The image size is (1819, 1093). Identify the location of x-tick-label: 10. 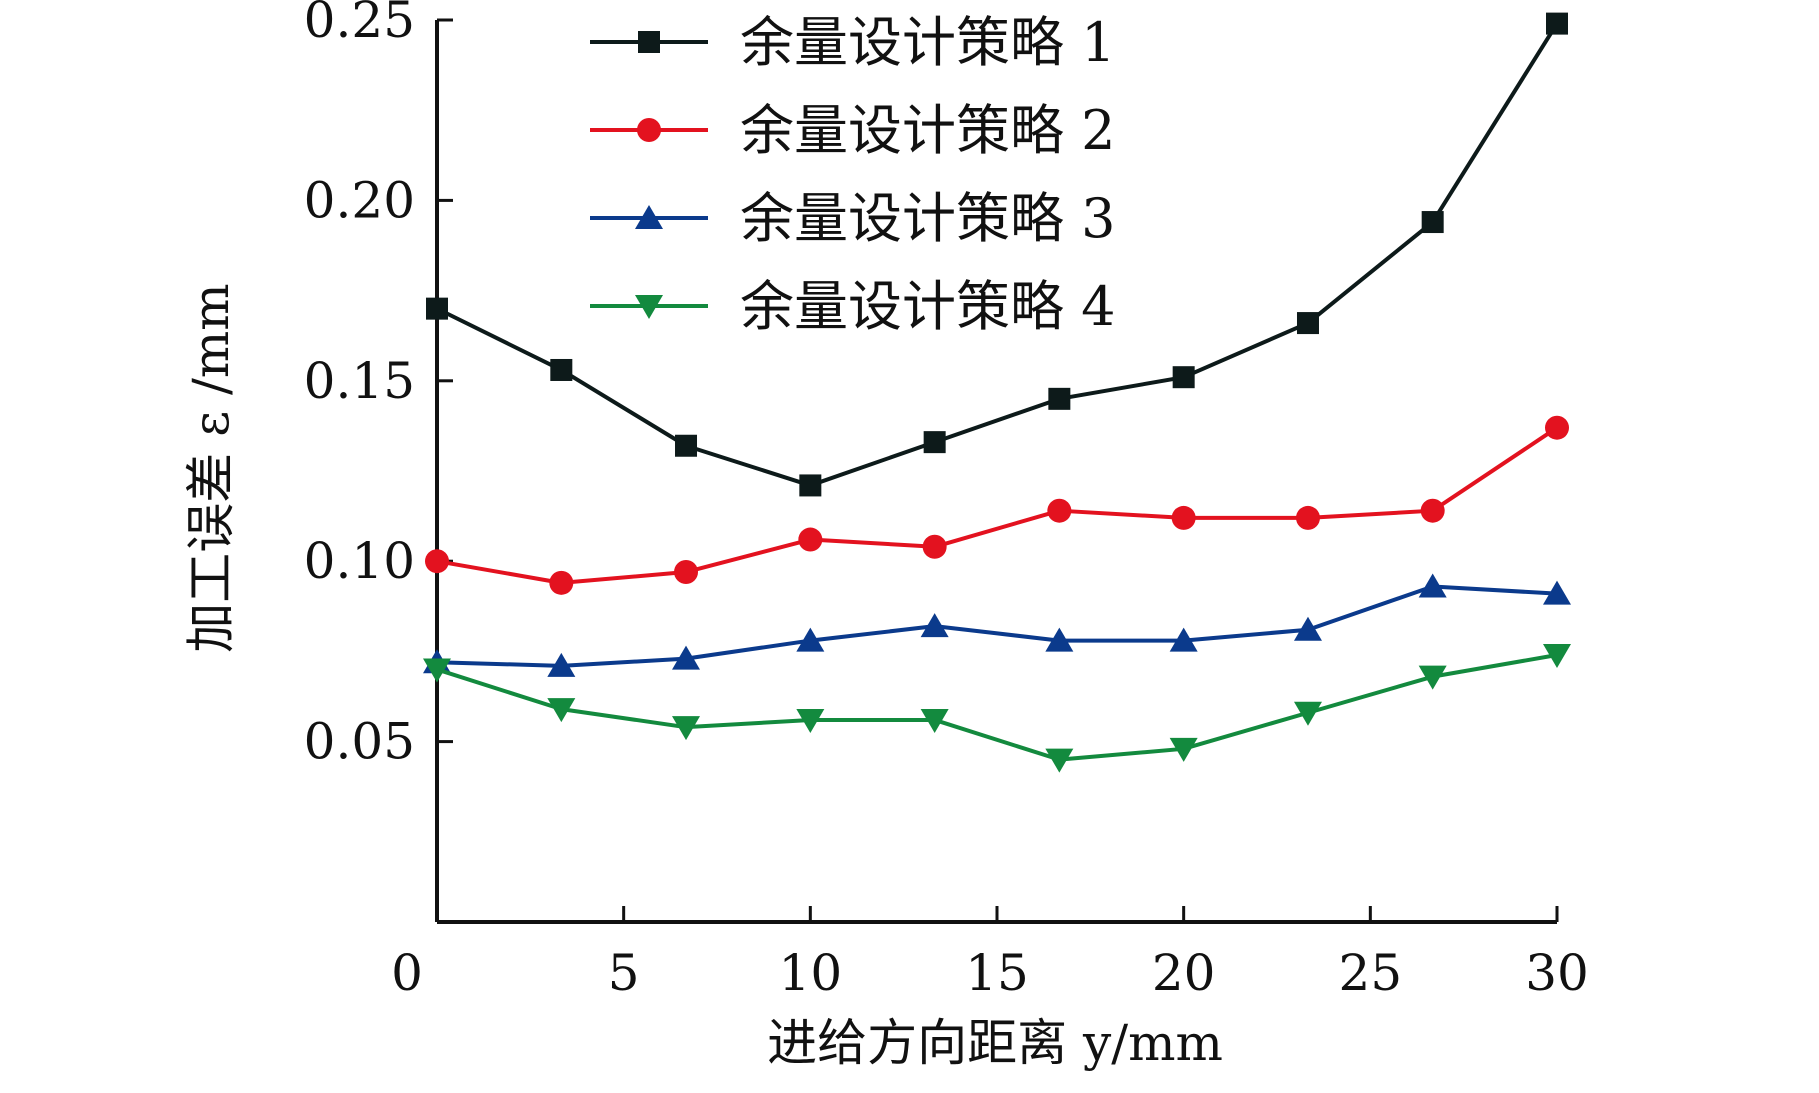
(811, 973).